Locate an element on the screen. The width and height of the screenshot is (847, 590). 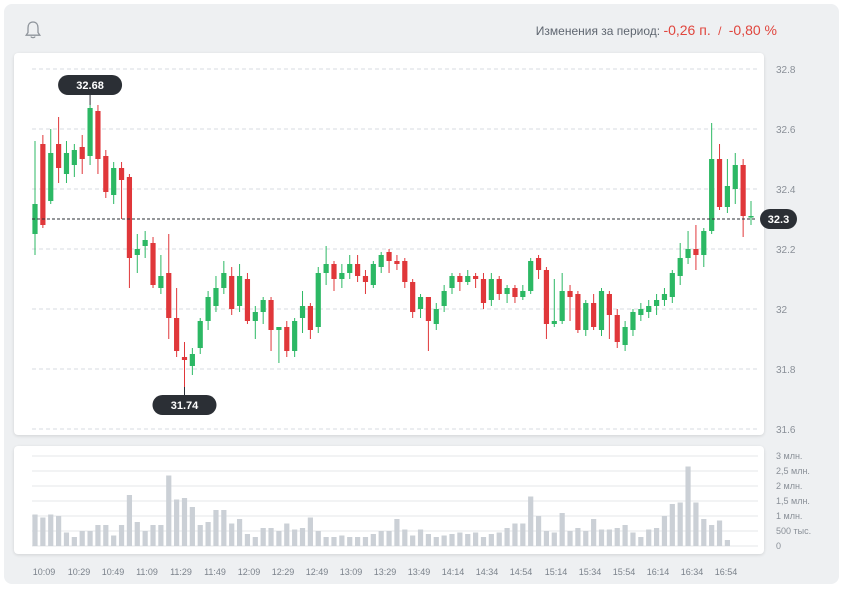
volume-tick-label: 1,5 млн. is located at coordinates (793, 501).